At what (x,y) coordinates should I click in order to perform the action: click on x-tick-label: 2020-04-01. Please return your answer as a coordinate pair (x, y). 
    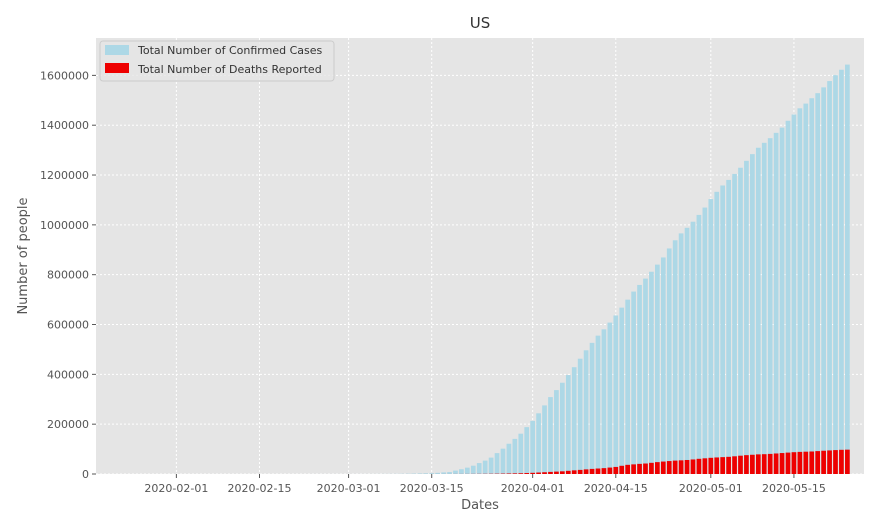
    Looking at the image, I should click on (533, 488).